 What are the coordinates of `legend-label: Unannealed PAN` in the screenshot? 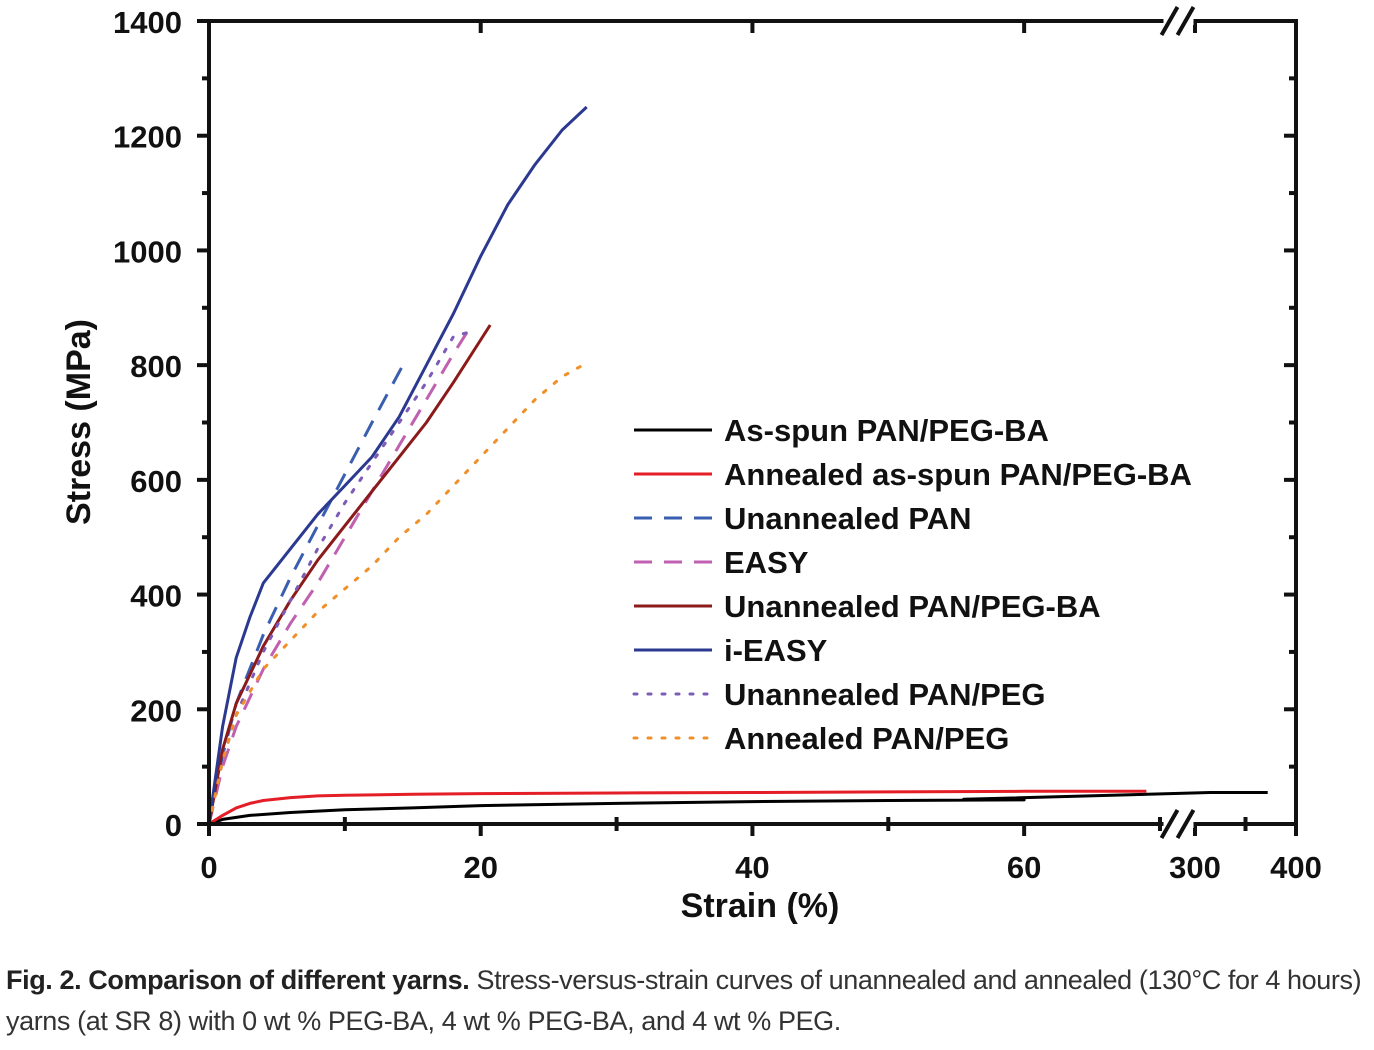 It's located at (847, 518).